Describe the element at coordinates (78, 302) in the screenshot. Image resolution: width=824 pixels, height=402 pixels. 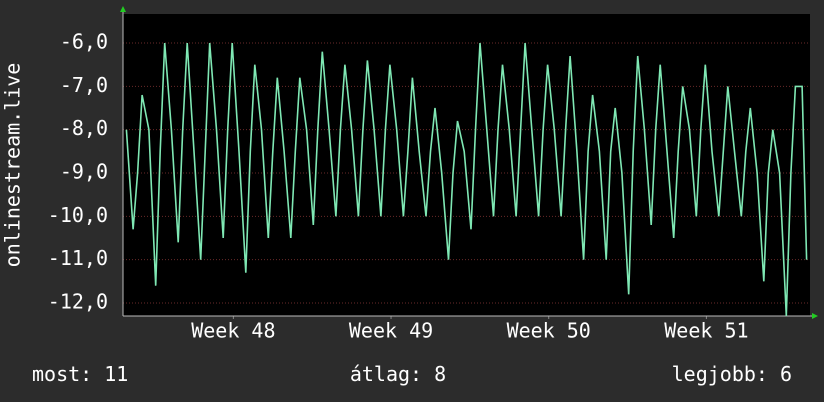
I see `y-tick-label: -12,0` at that location.